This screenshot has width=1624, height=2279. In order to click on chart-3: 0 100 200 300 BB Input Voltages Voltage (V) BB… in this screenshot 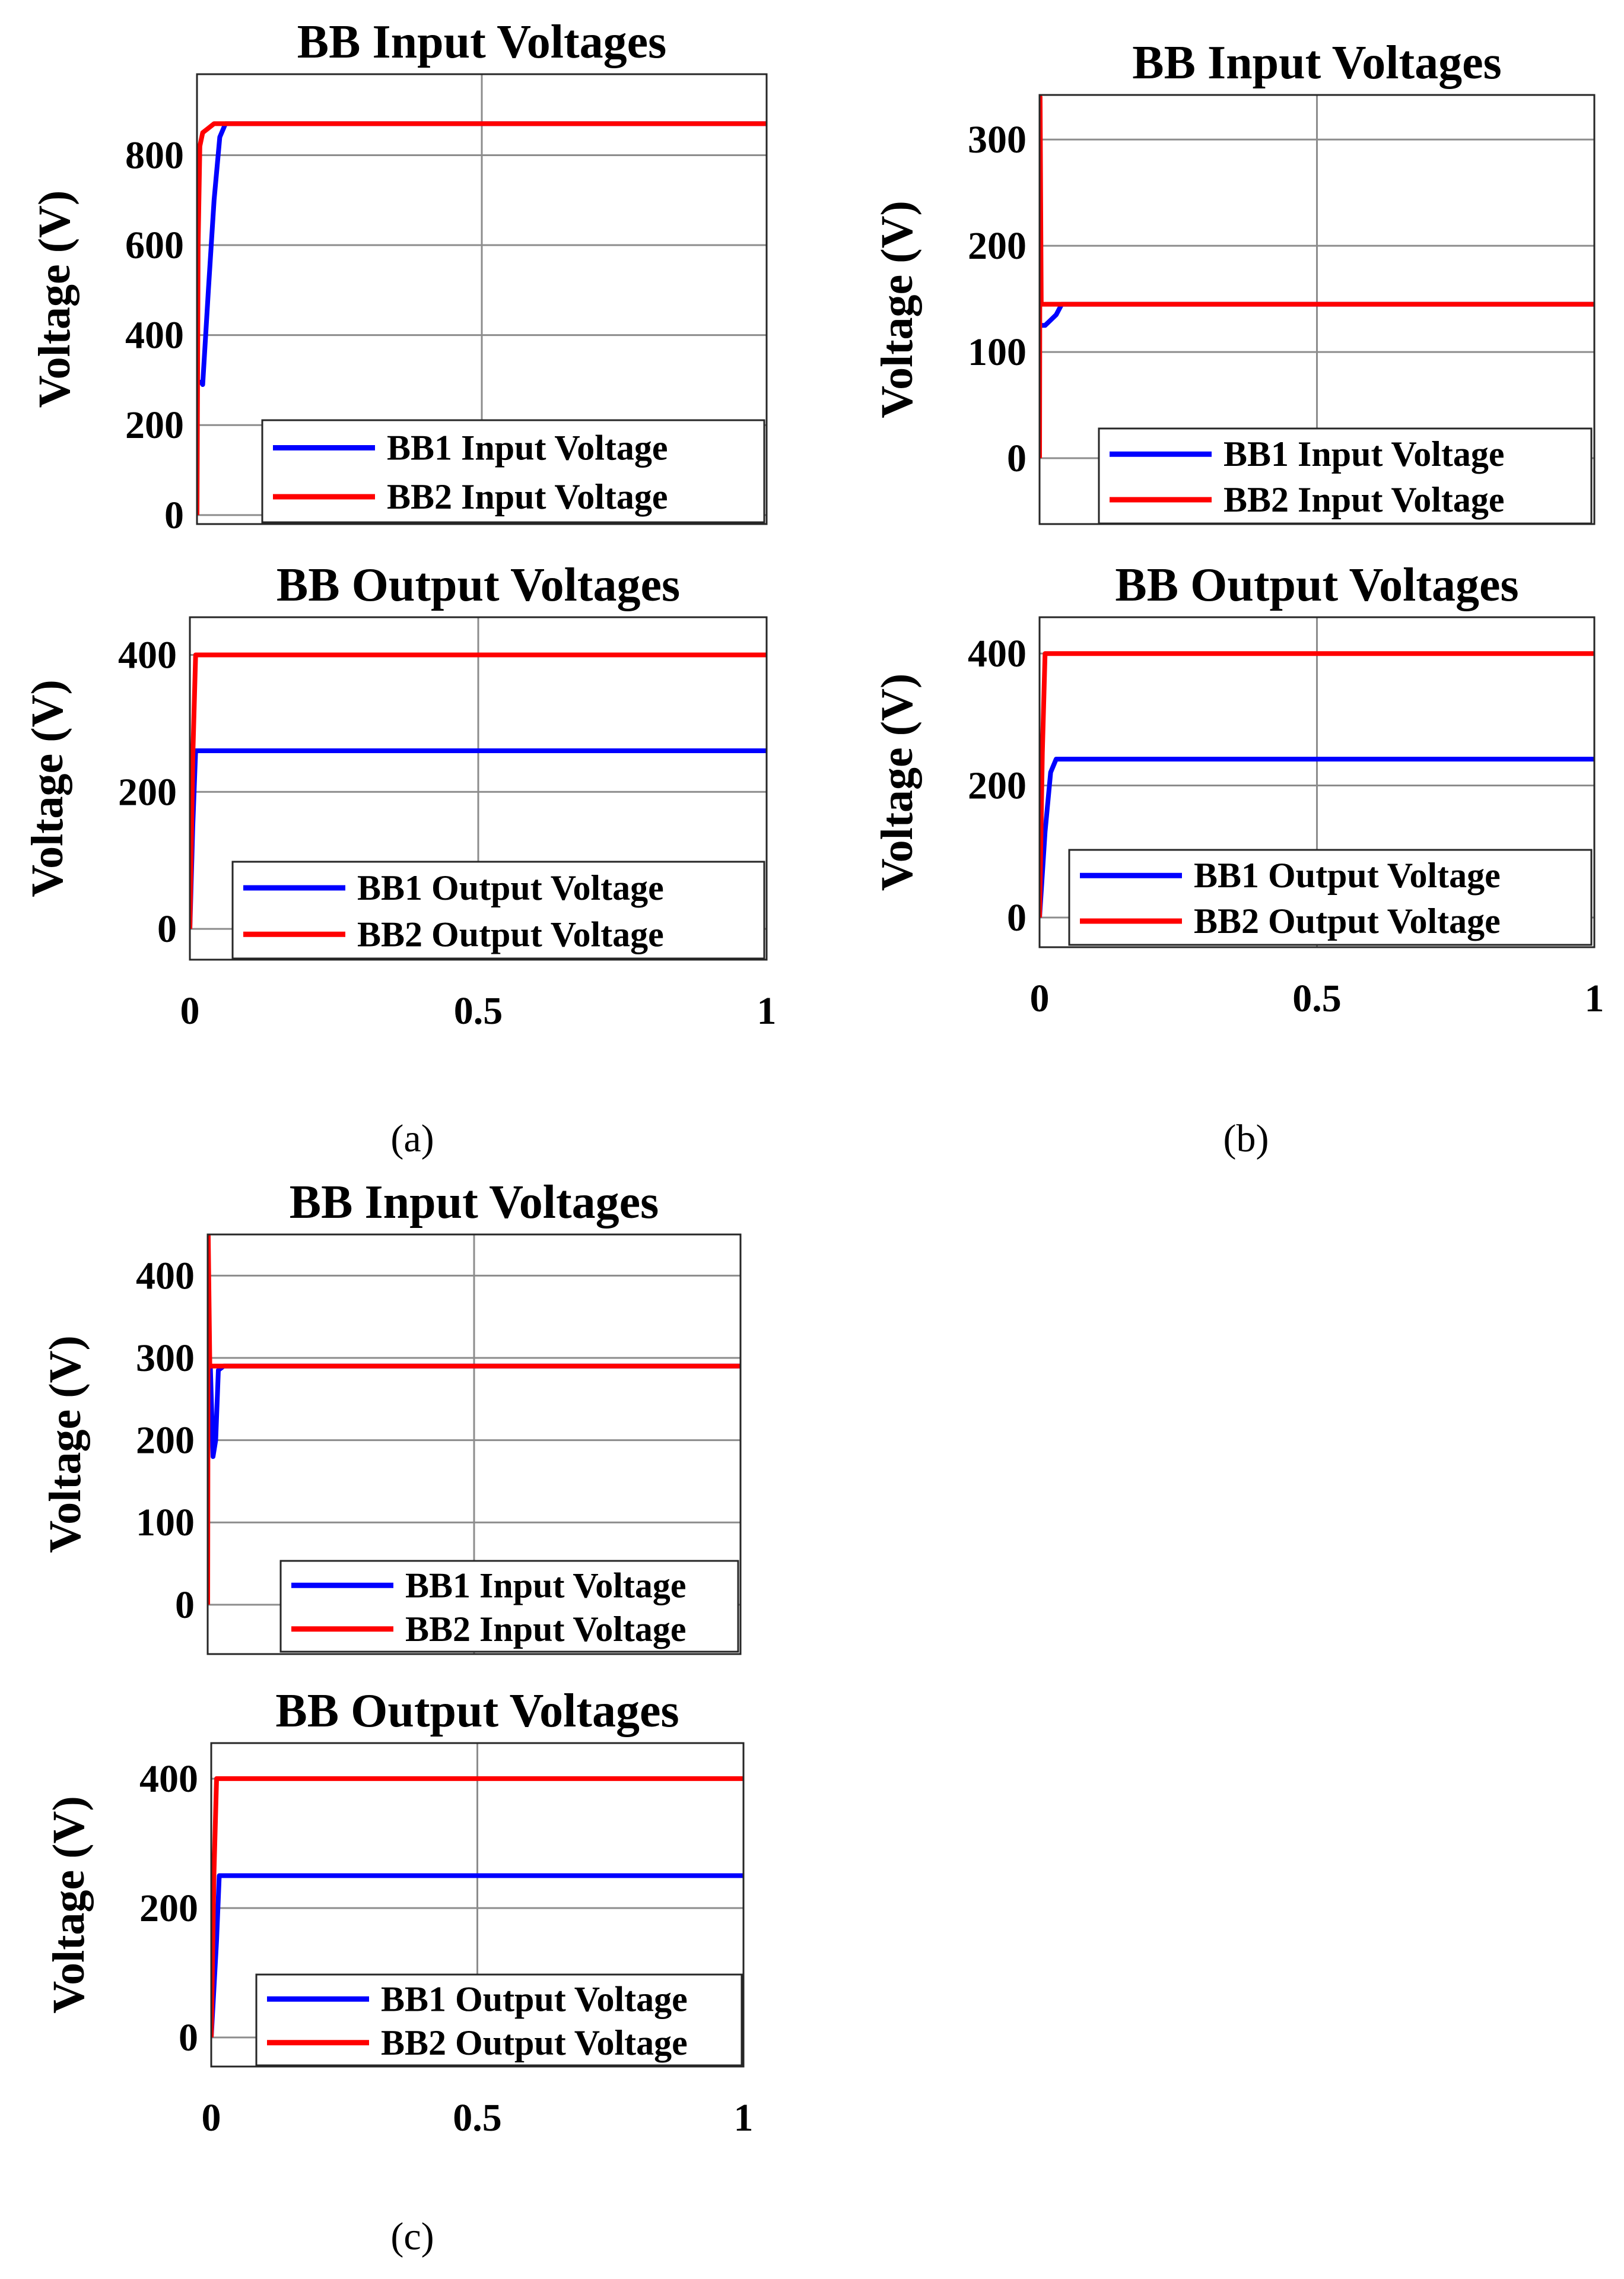, I will do `click(1234, 281)`.